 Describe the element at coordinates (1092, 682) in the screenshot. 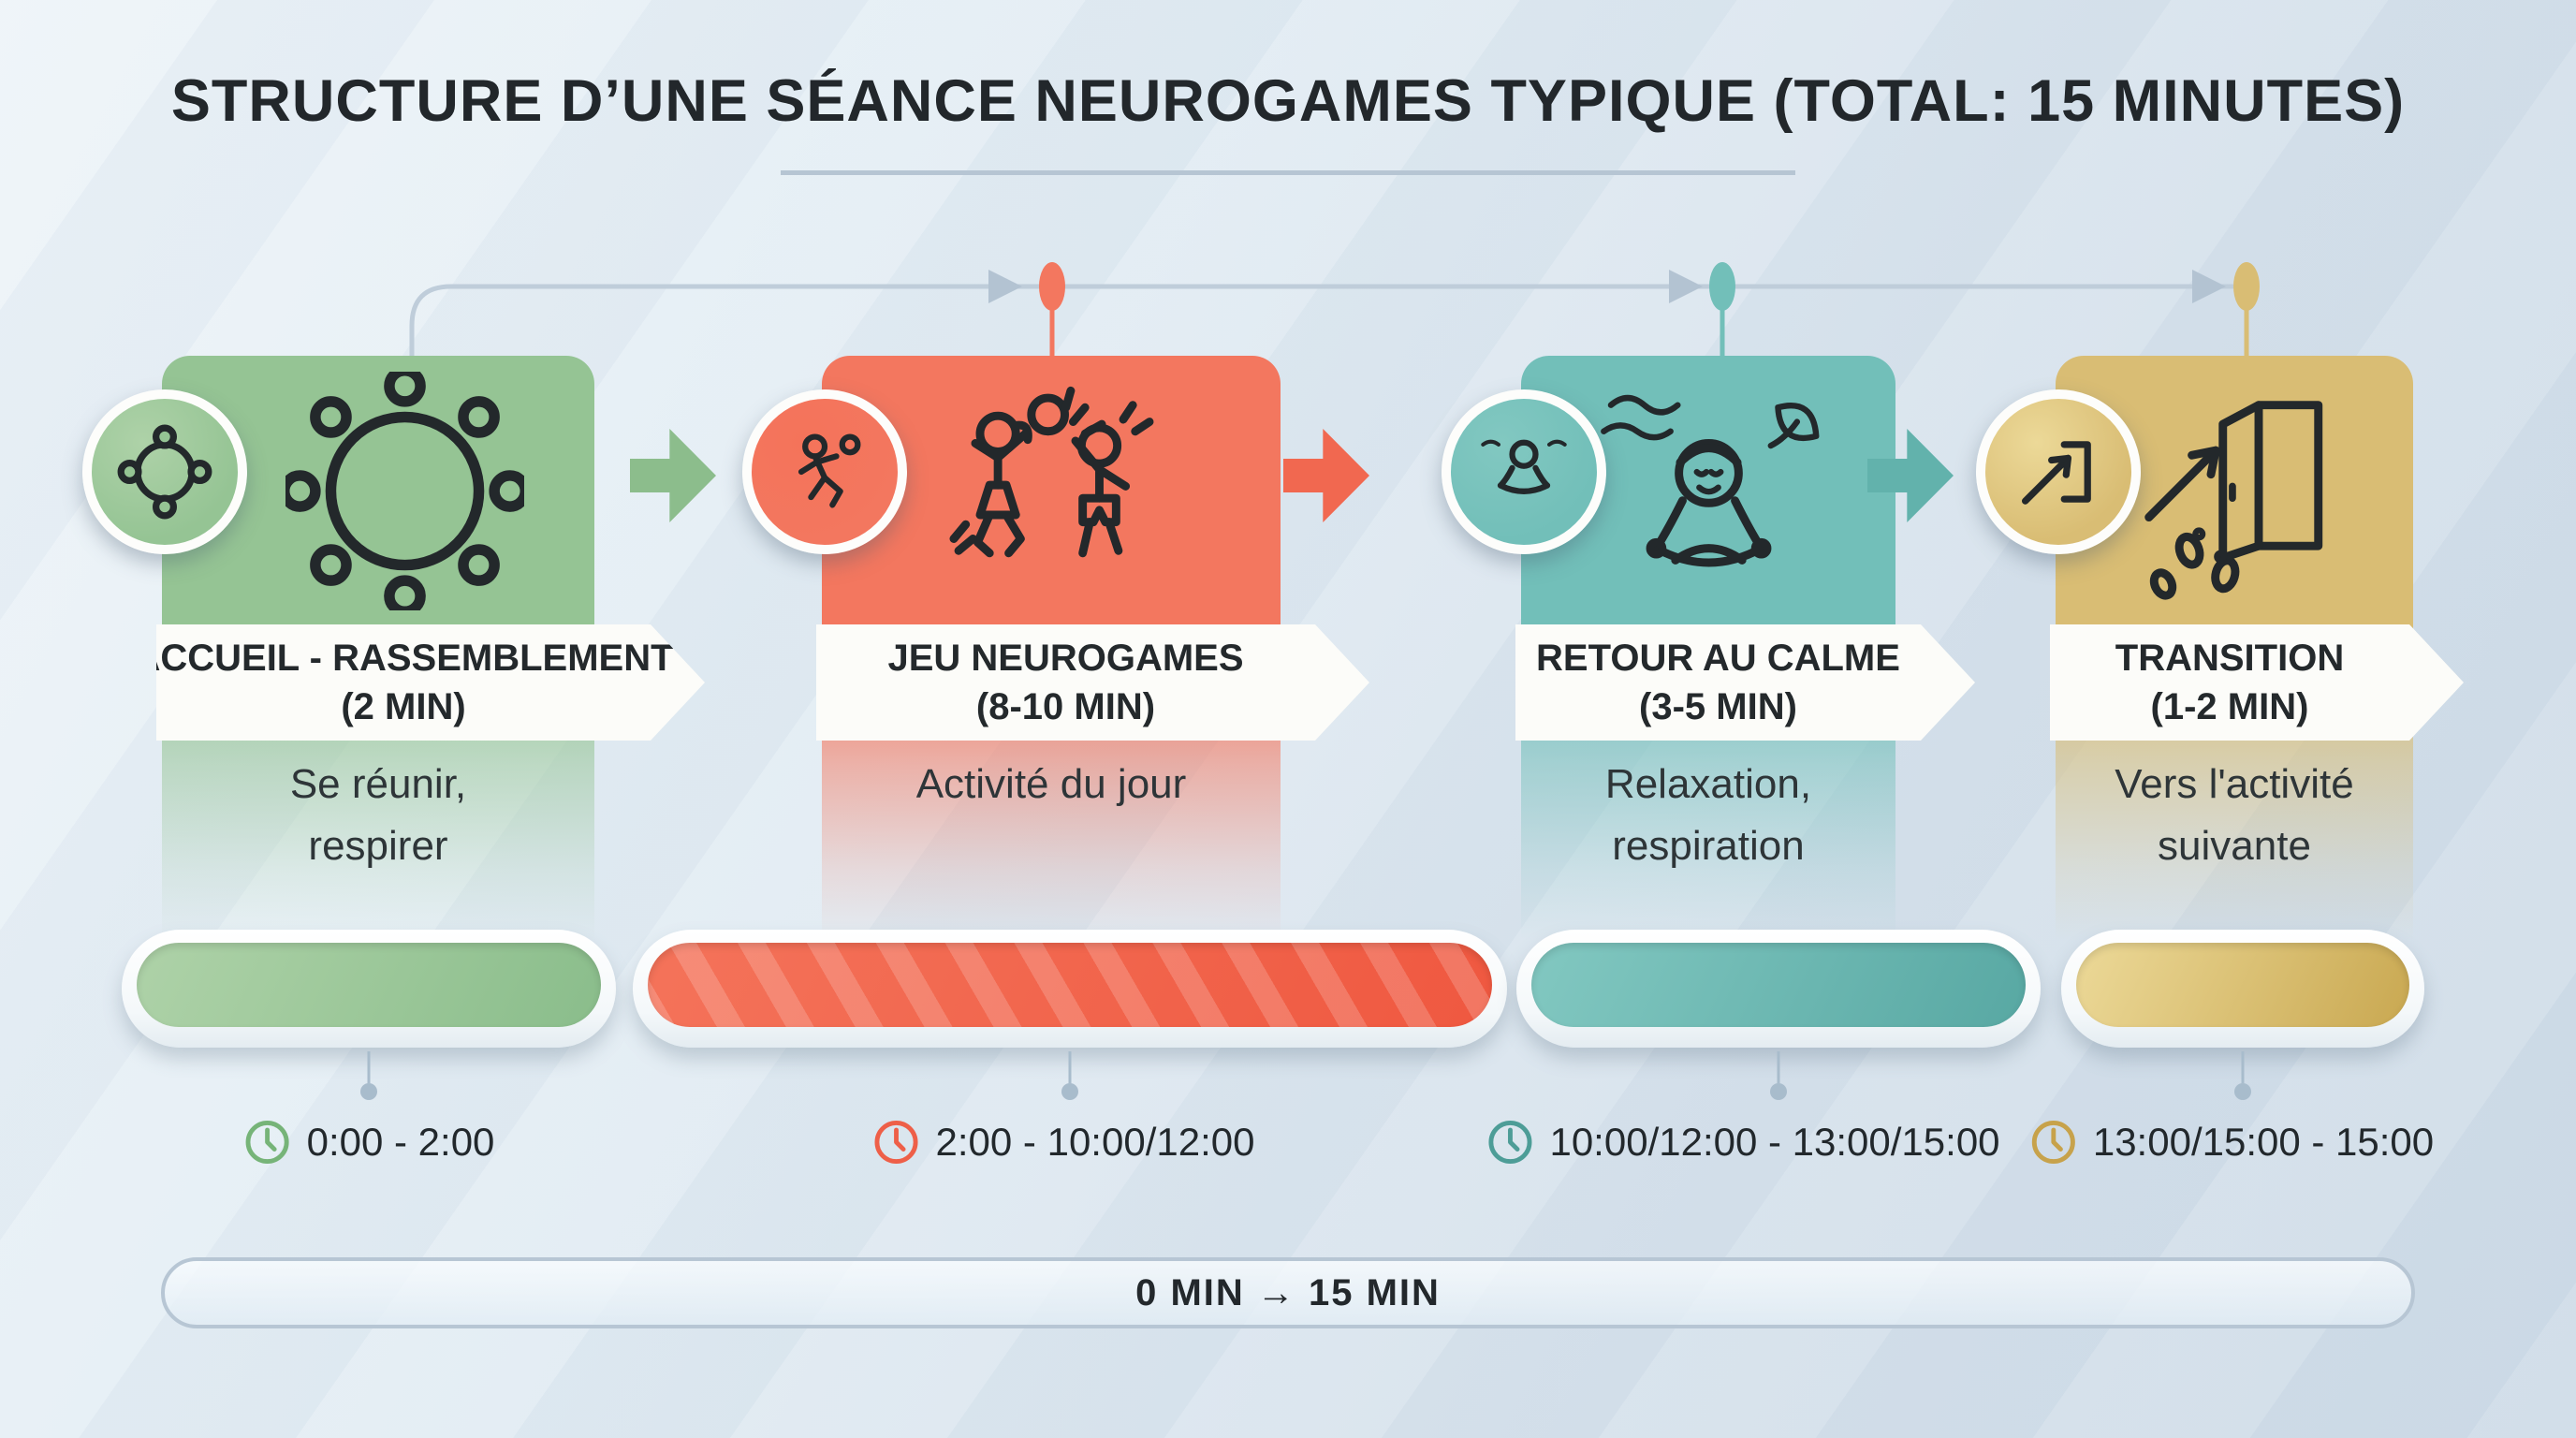

I see `phase-ribbon: JEU NEUROGAMES (8-10 MIN)` at that location.